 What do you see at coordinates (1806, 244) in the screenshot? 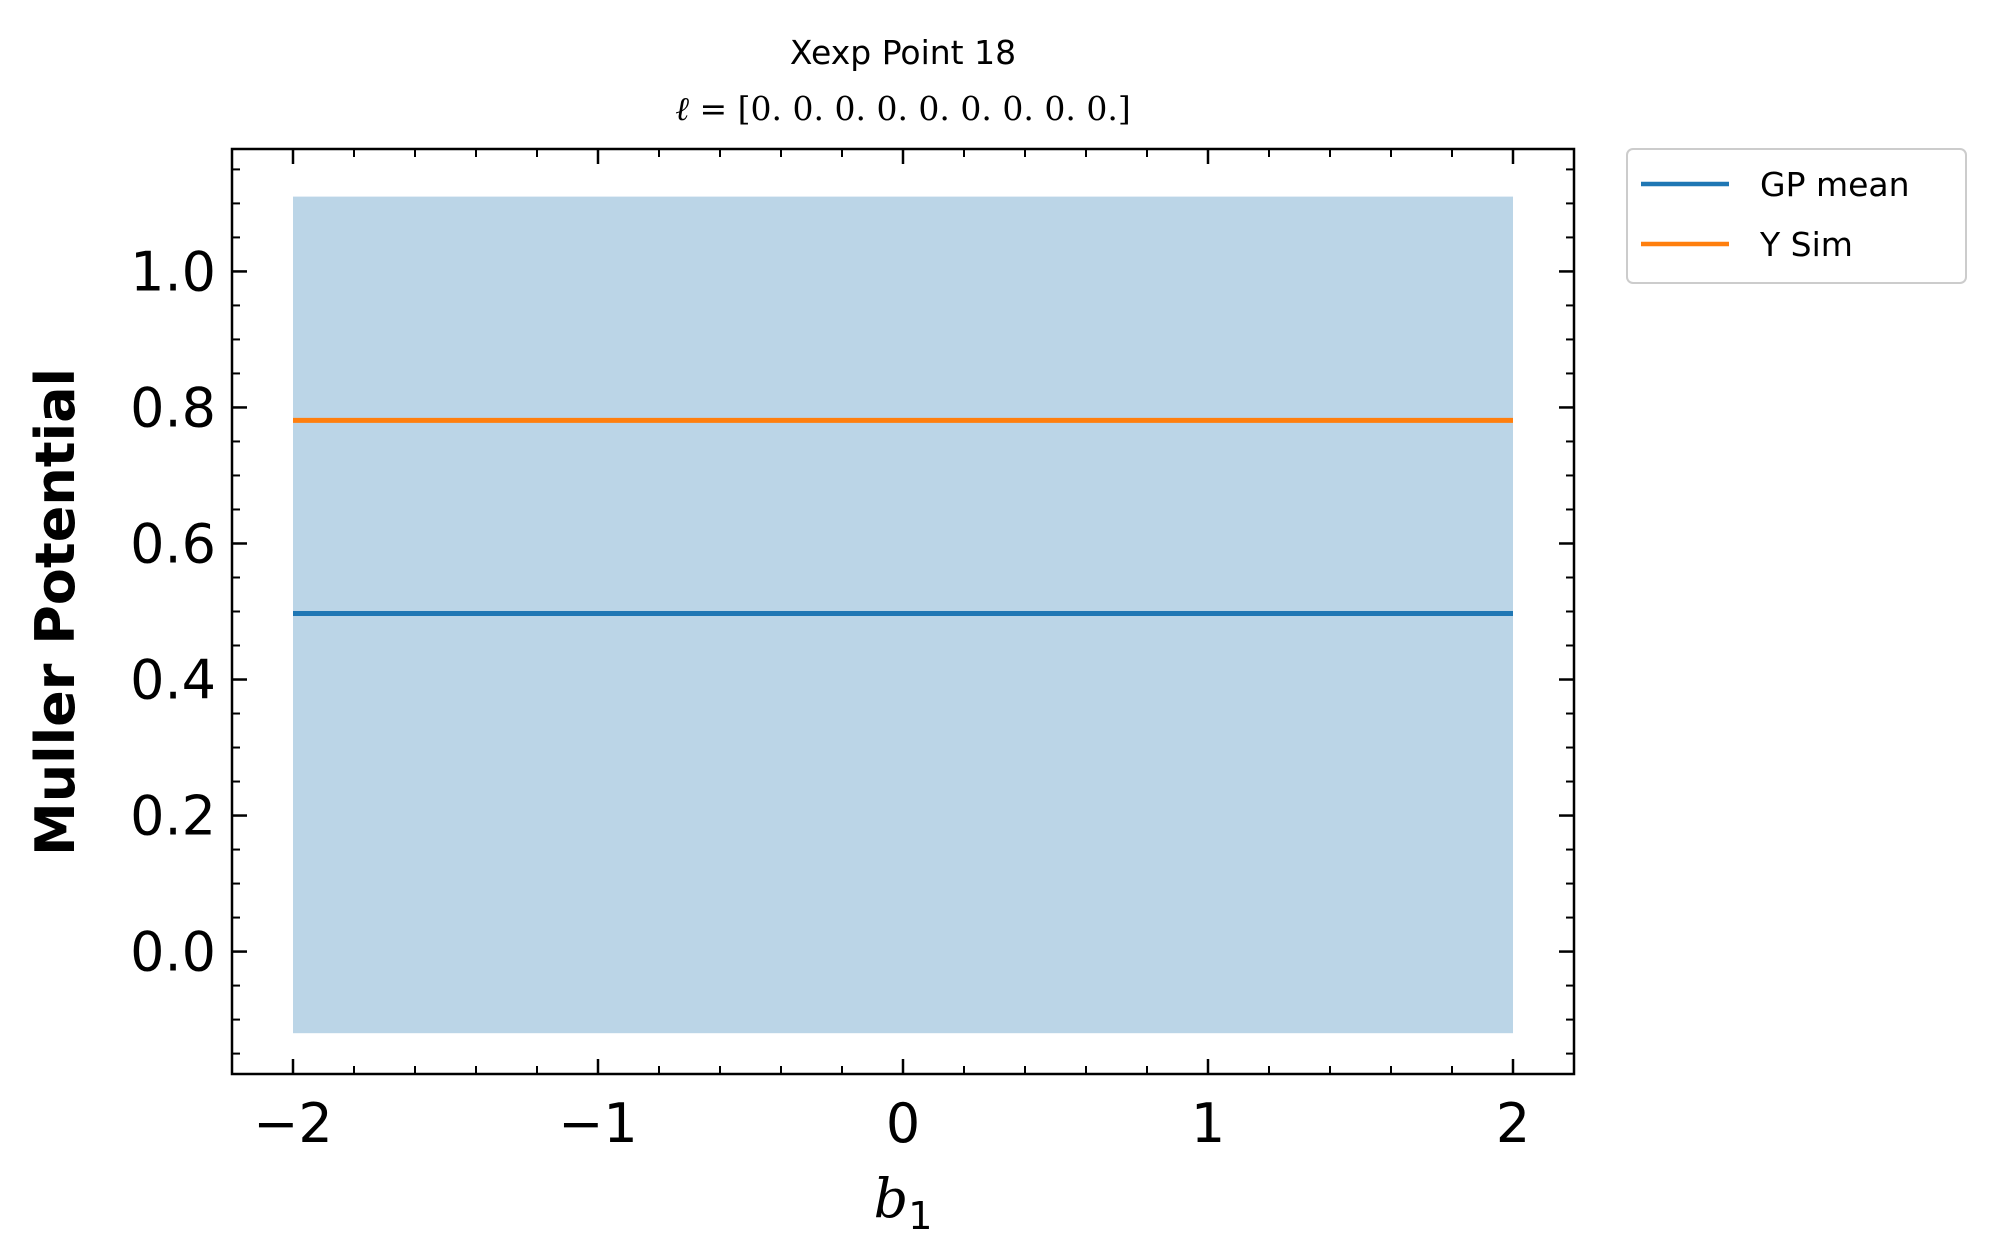
I see `legend-label-y-sim: Y Sim` at bounding box center [1806, 244].